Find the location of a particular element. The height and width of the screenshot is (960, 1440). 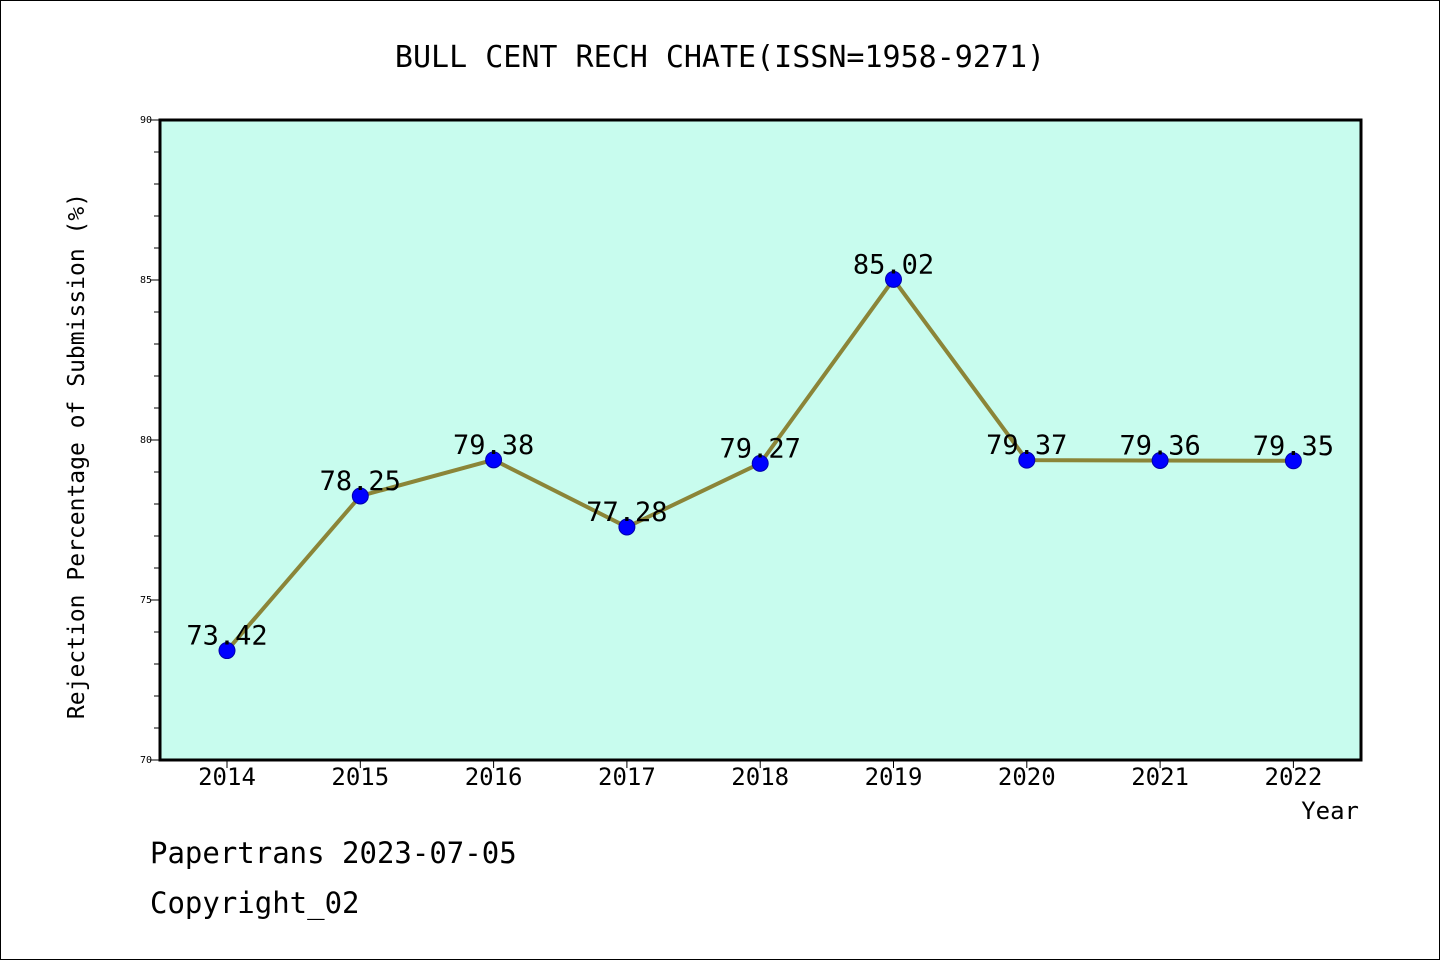

data-label: 85.02 is located at coordinates (893, 264).